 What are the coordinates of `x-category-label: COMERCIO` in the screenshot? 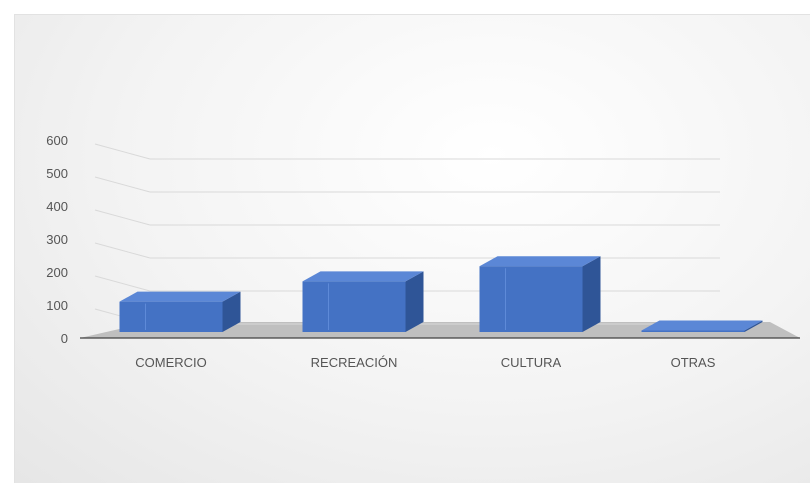 It's located at (171, 362).